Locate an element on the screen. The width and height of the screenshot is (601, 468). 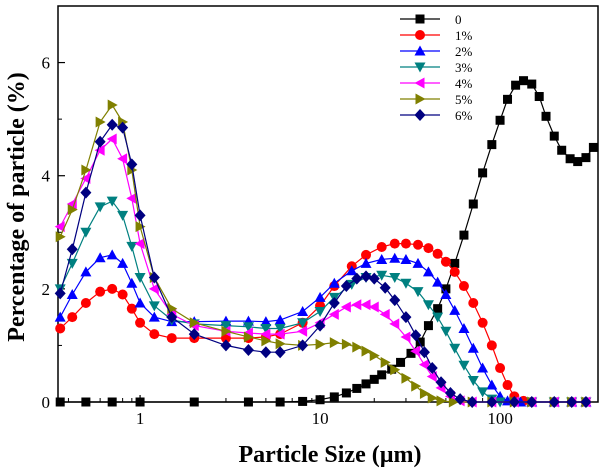
legend-label: 3% is located at coordinates (464, 67).